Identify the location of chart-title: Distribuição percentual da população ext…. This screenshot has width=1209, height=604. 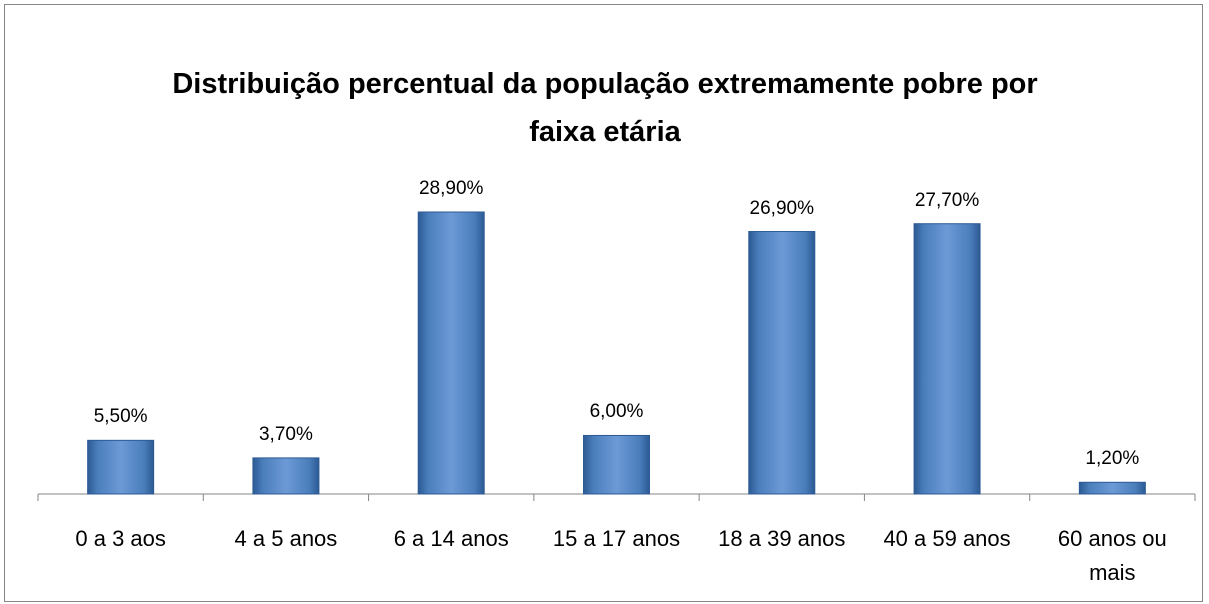
(605, 108).